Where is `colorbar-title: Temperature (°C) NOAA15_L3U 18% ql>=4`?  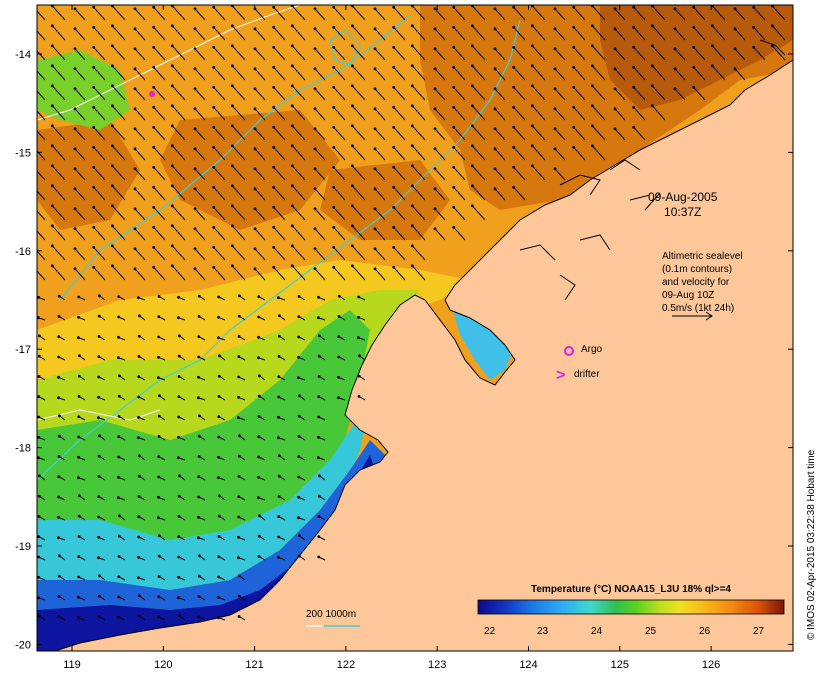
colorbar-title: Temperature (°C) NOAA15_L3U 18% ql>=4 is located at coordinates (631, 589).